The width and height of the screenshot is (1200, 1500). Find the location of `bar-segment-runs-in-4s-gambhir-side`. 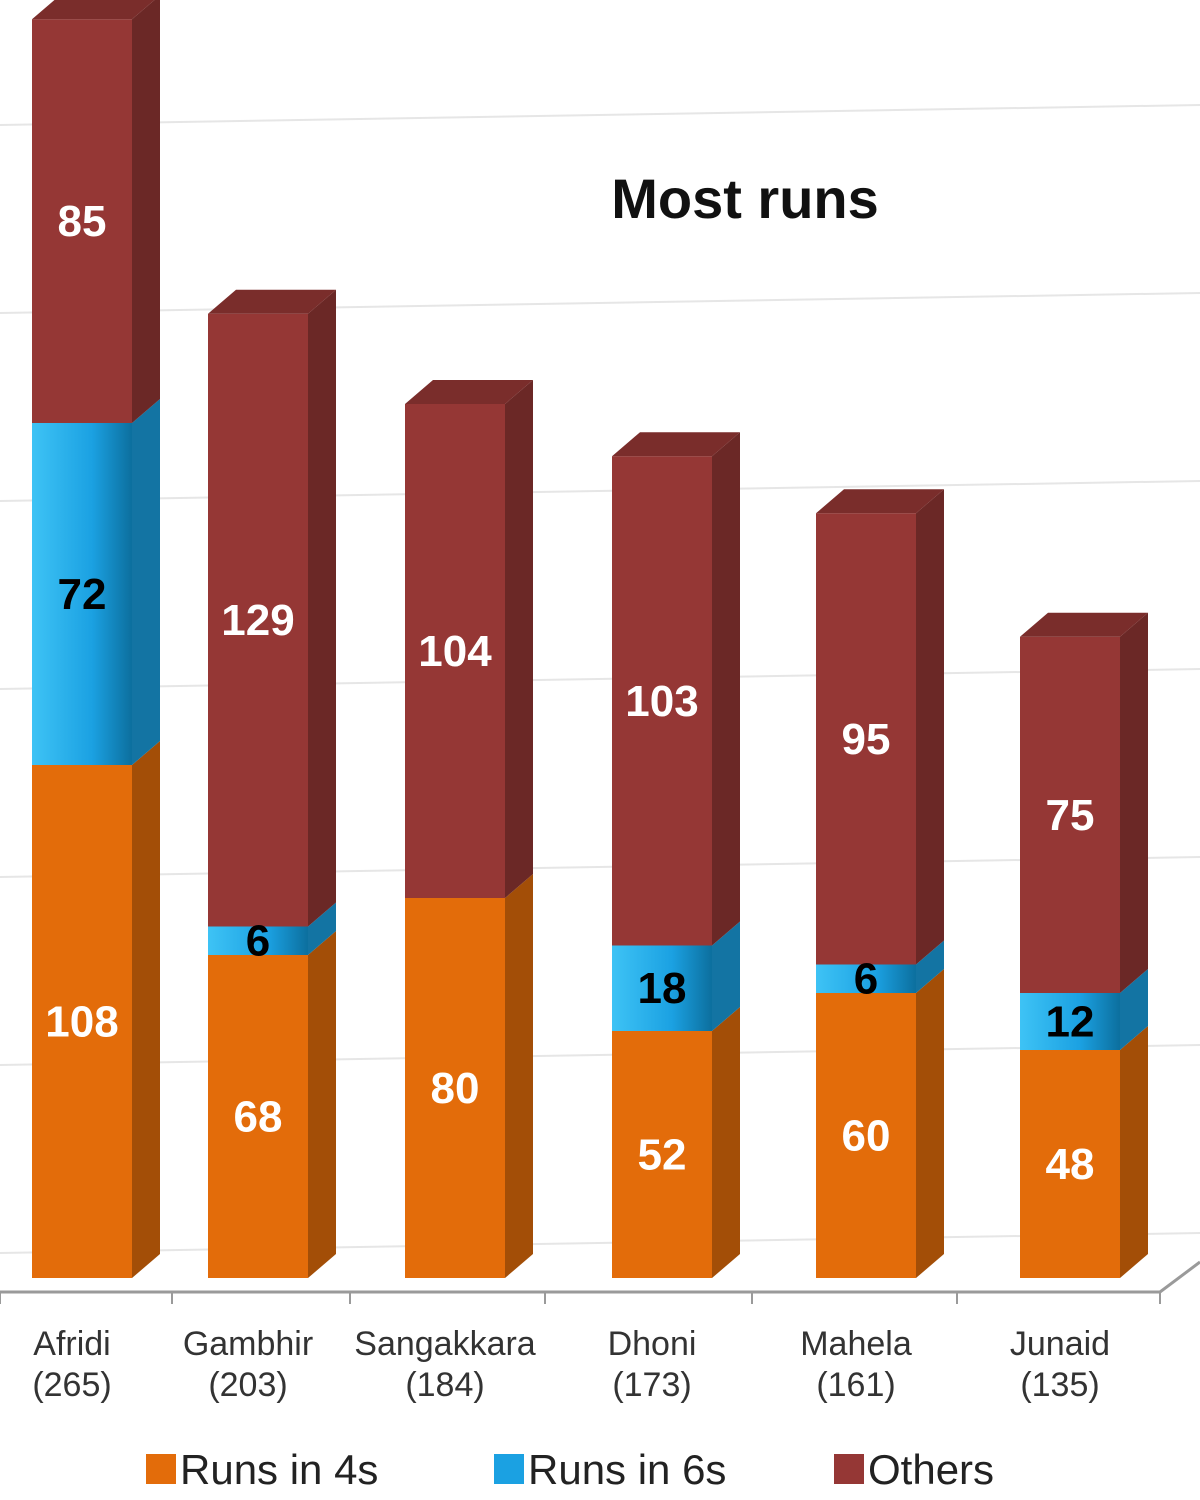

bar-segment-runs-in-4s-gambhir-side is located at coordinates (322, 1104).